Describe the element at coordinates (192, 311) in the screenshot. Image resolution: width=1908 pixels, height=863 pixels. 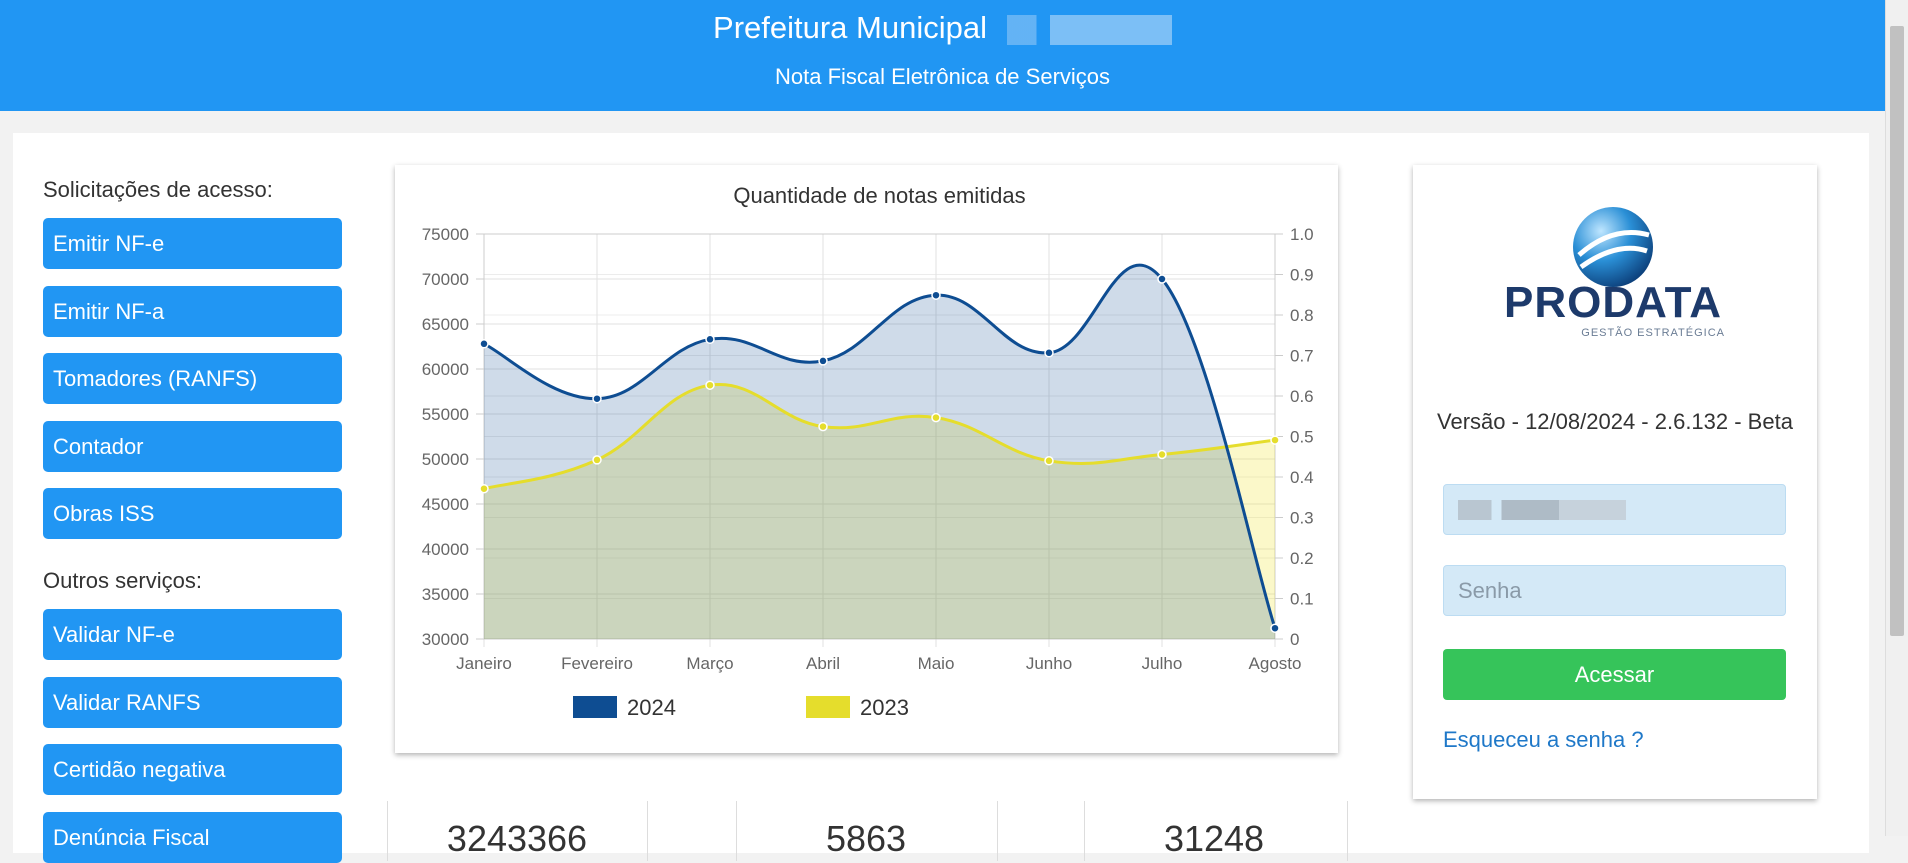
I see `menu-button: Emitir NF-a` at that location.